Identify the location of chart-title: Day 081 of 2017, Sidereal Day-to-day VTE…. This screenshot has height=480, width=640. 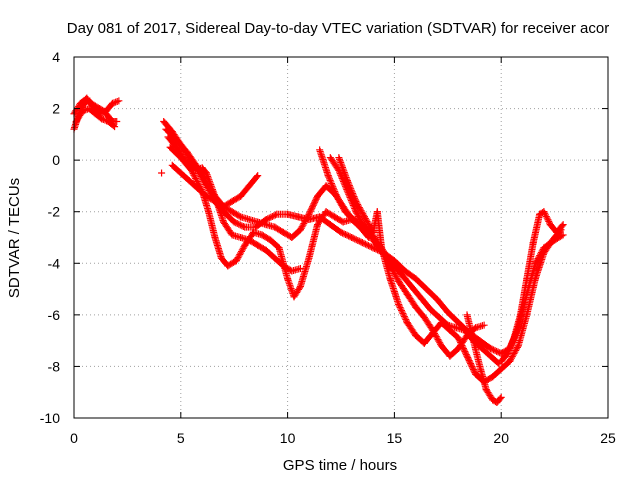
(338, 28).